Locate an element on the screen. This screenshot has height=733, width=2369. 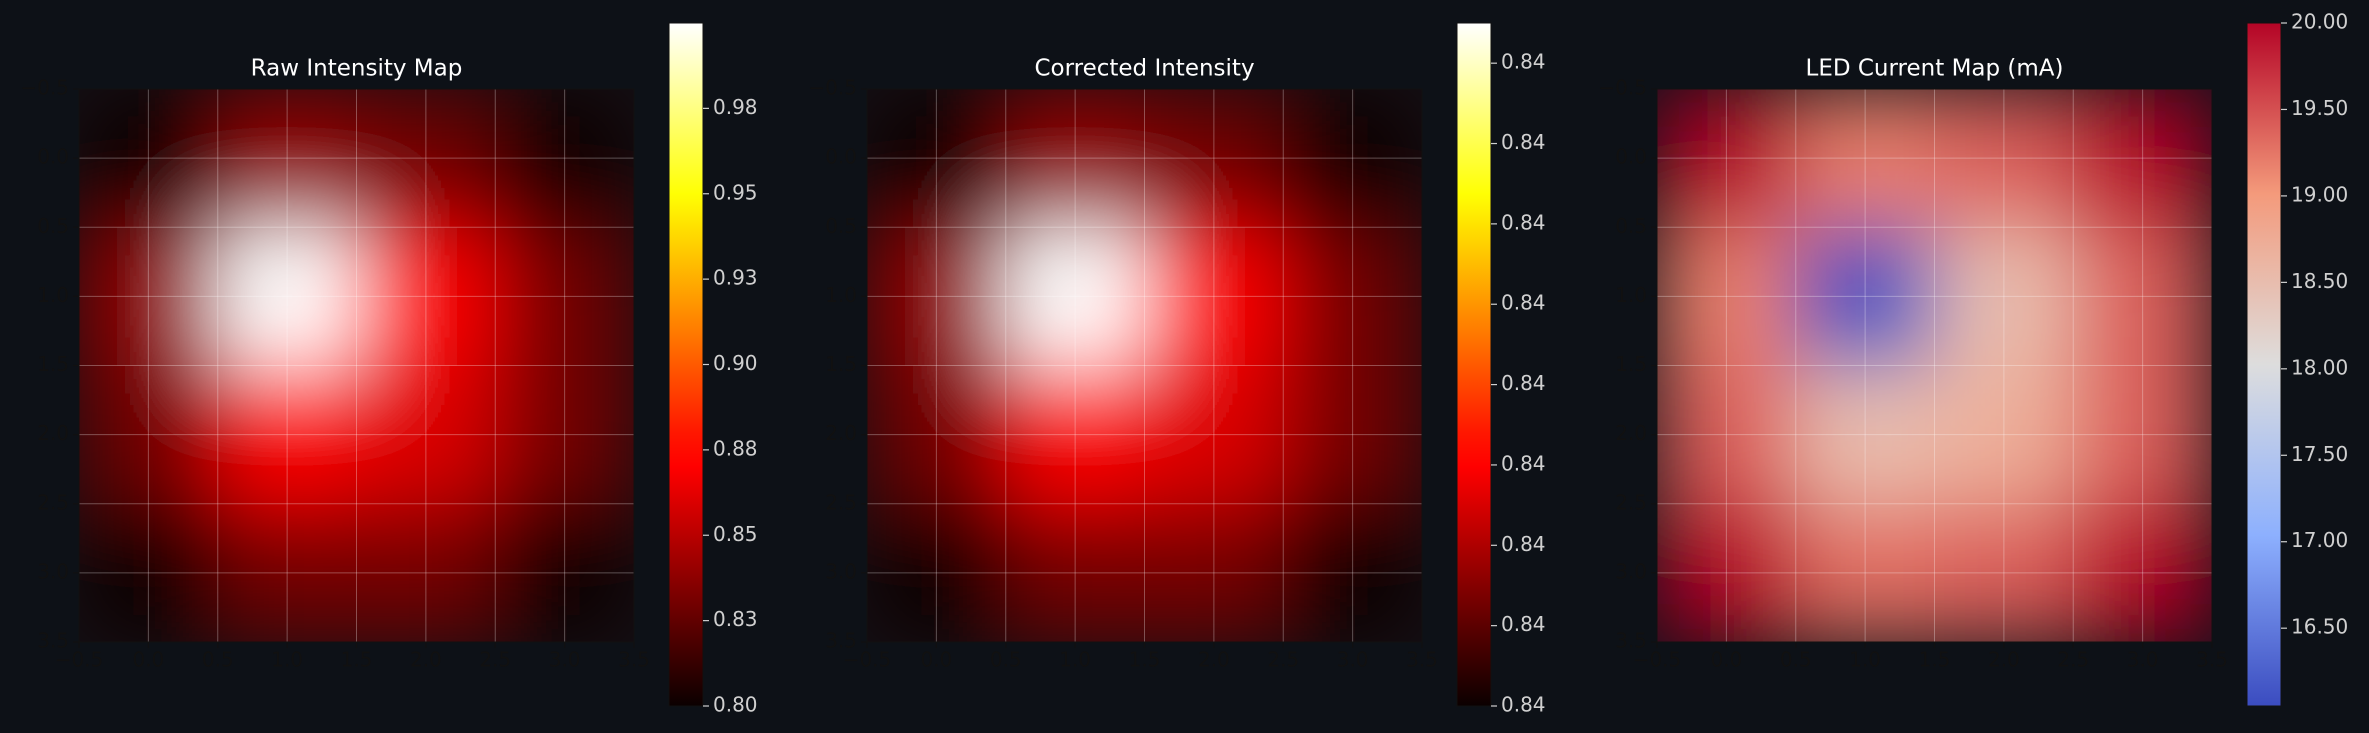
colorbar-tick-label: 0.80 is located at coordinates (735, 705).